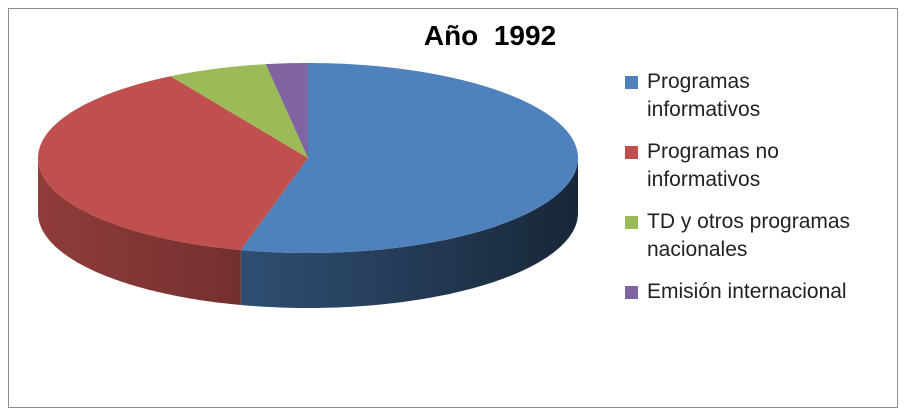  What do you see at coordinates (704, 95) in the screenshot?
I see `legend-label: Programas informativos` at bounding box center [704, 95].